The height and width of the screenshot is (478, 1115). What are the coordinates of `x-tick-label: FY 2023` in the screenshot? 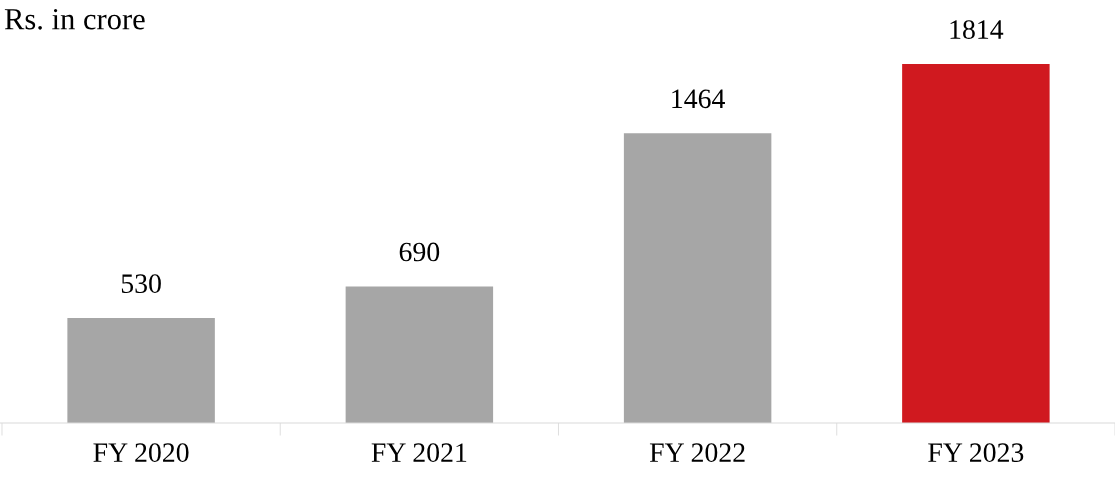 It's located at (976, 452).